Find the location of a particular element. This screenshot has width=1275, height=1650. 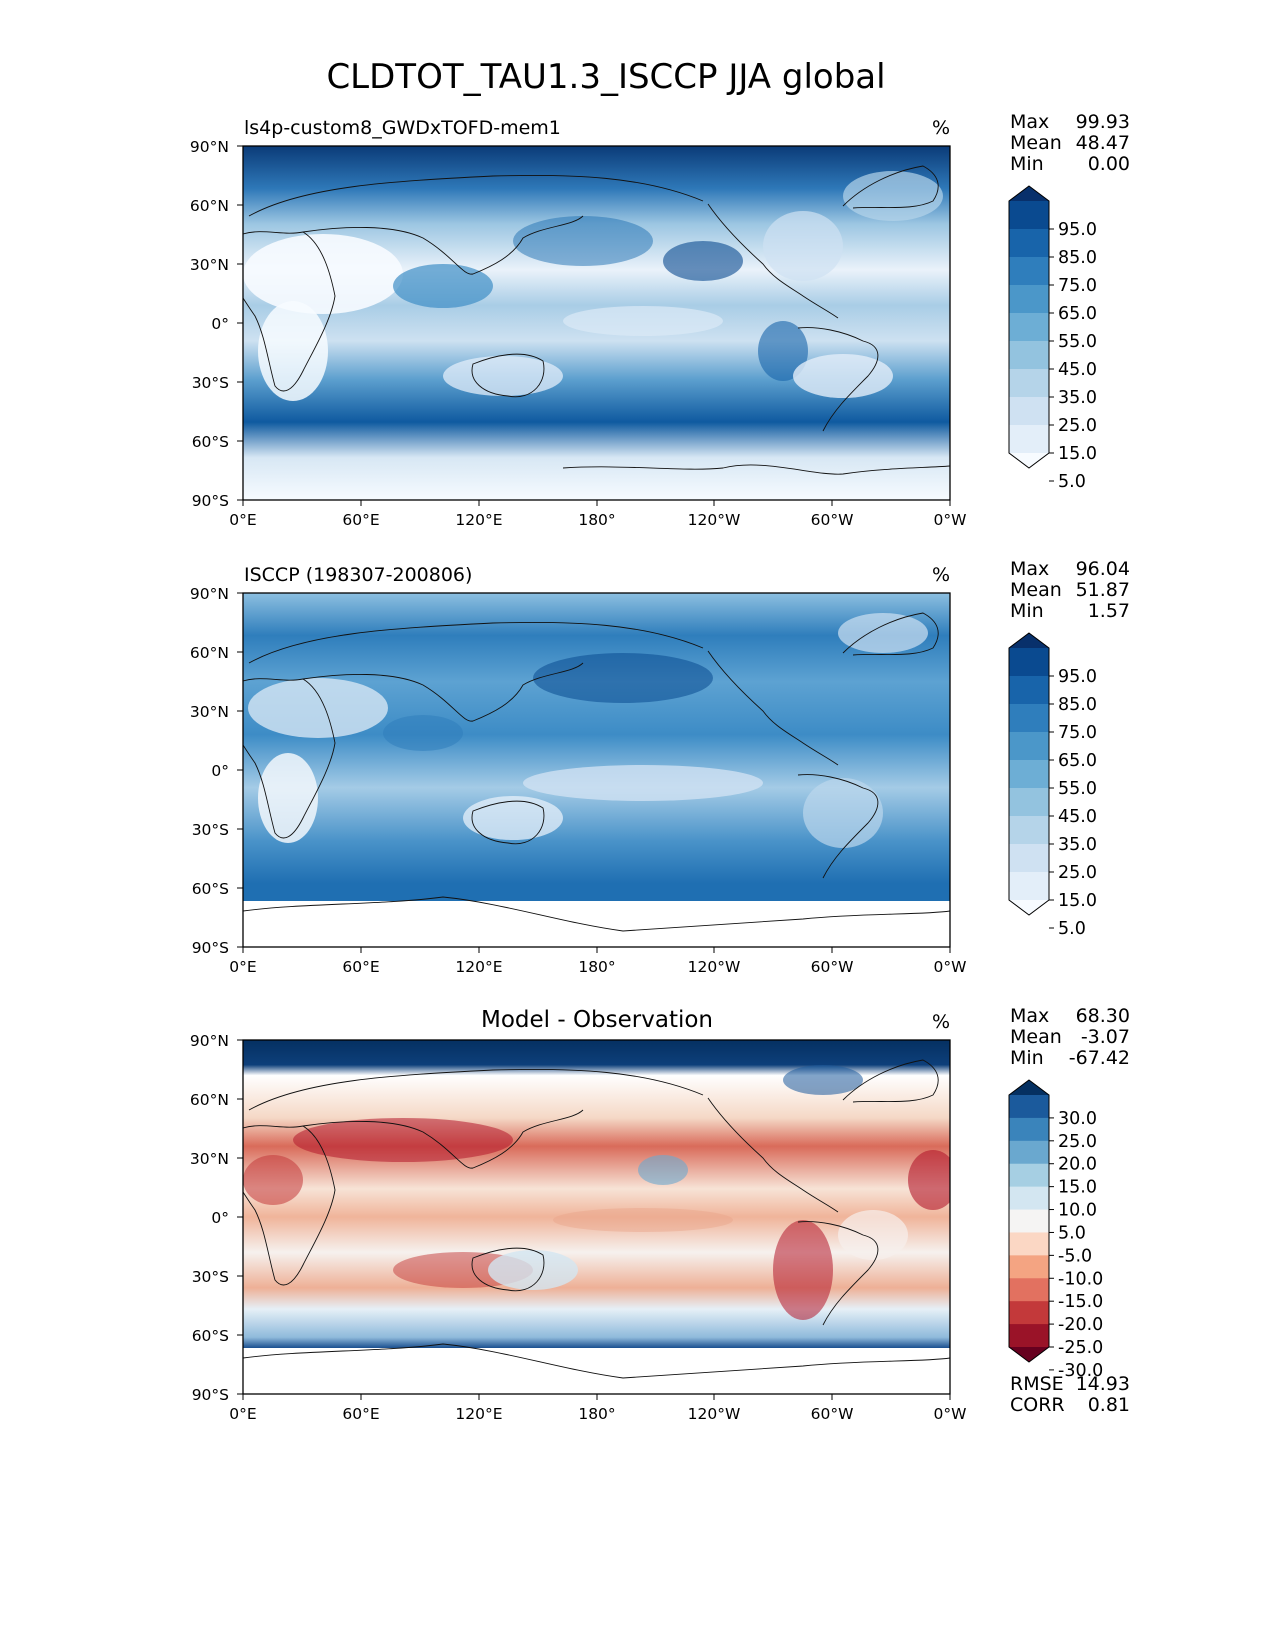

colorbar-tick-label: 95.0 is located at coordinates (1077, 677).